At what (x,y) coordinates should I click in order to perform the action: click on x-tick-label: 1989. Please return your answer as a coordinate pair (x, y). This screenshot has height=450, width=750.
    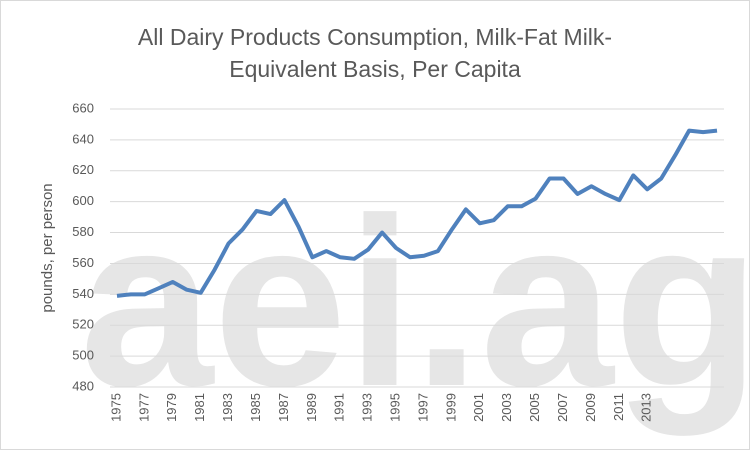
    Looking at the image, I should click on (311, 407).